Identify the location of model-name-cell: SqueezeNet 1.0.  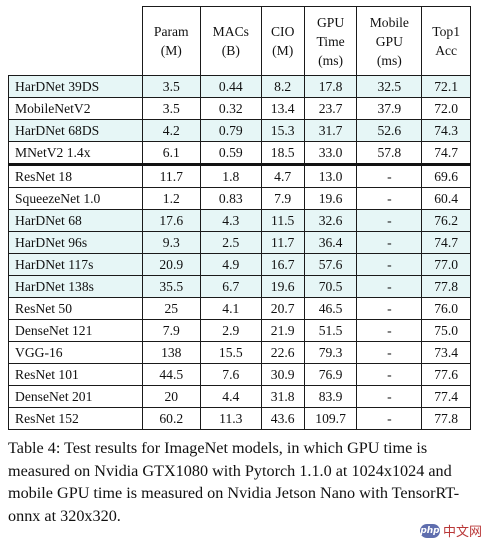
(75, 198).